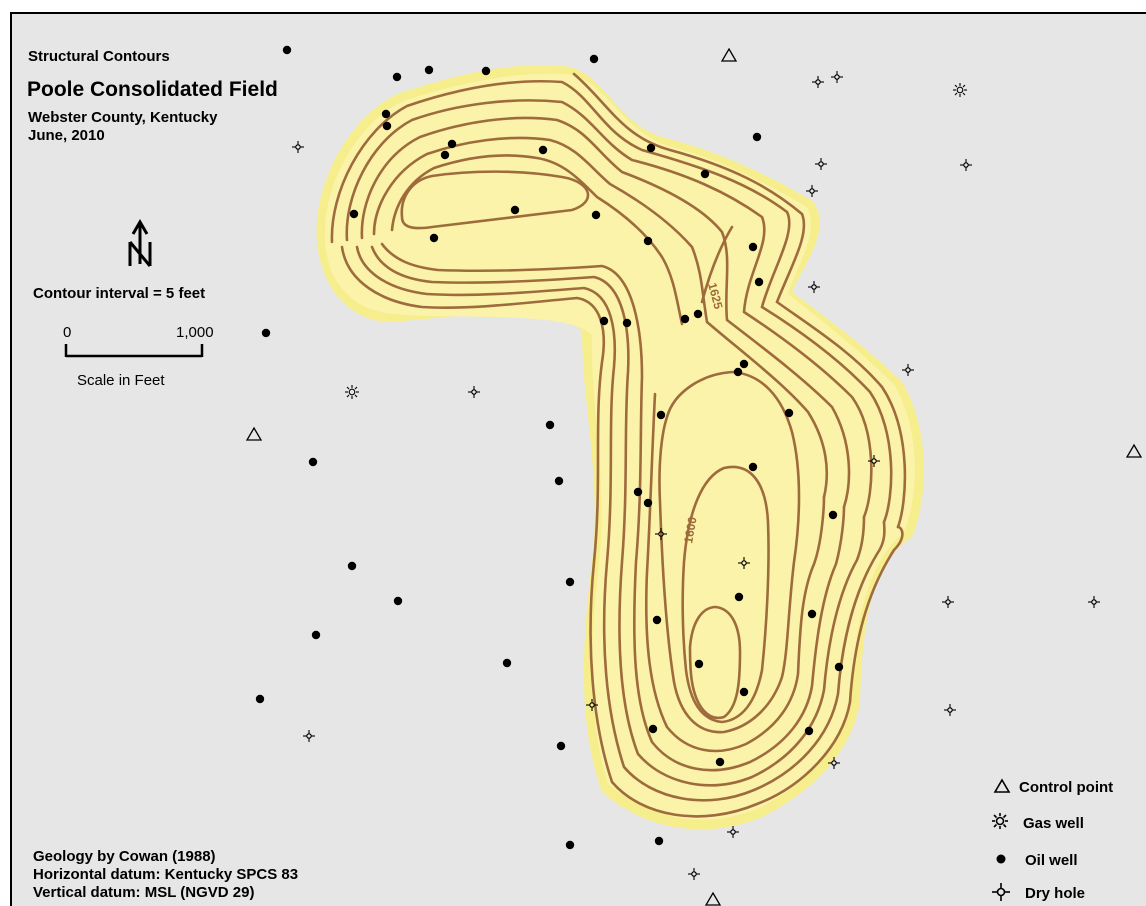 The width and height of the screenshot is (1146, 906). Describe the element at coordinates (144, 892) in the screenshot. I see `credit-vertical-datum: Vertical datum: MSL (NGVD 29)` at that location.